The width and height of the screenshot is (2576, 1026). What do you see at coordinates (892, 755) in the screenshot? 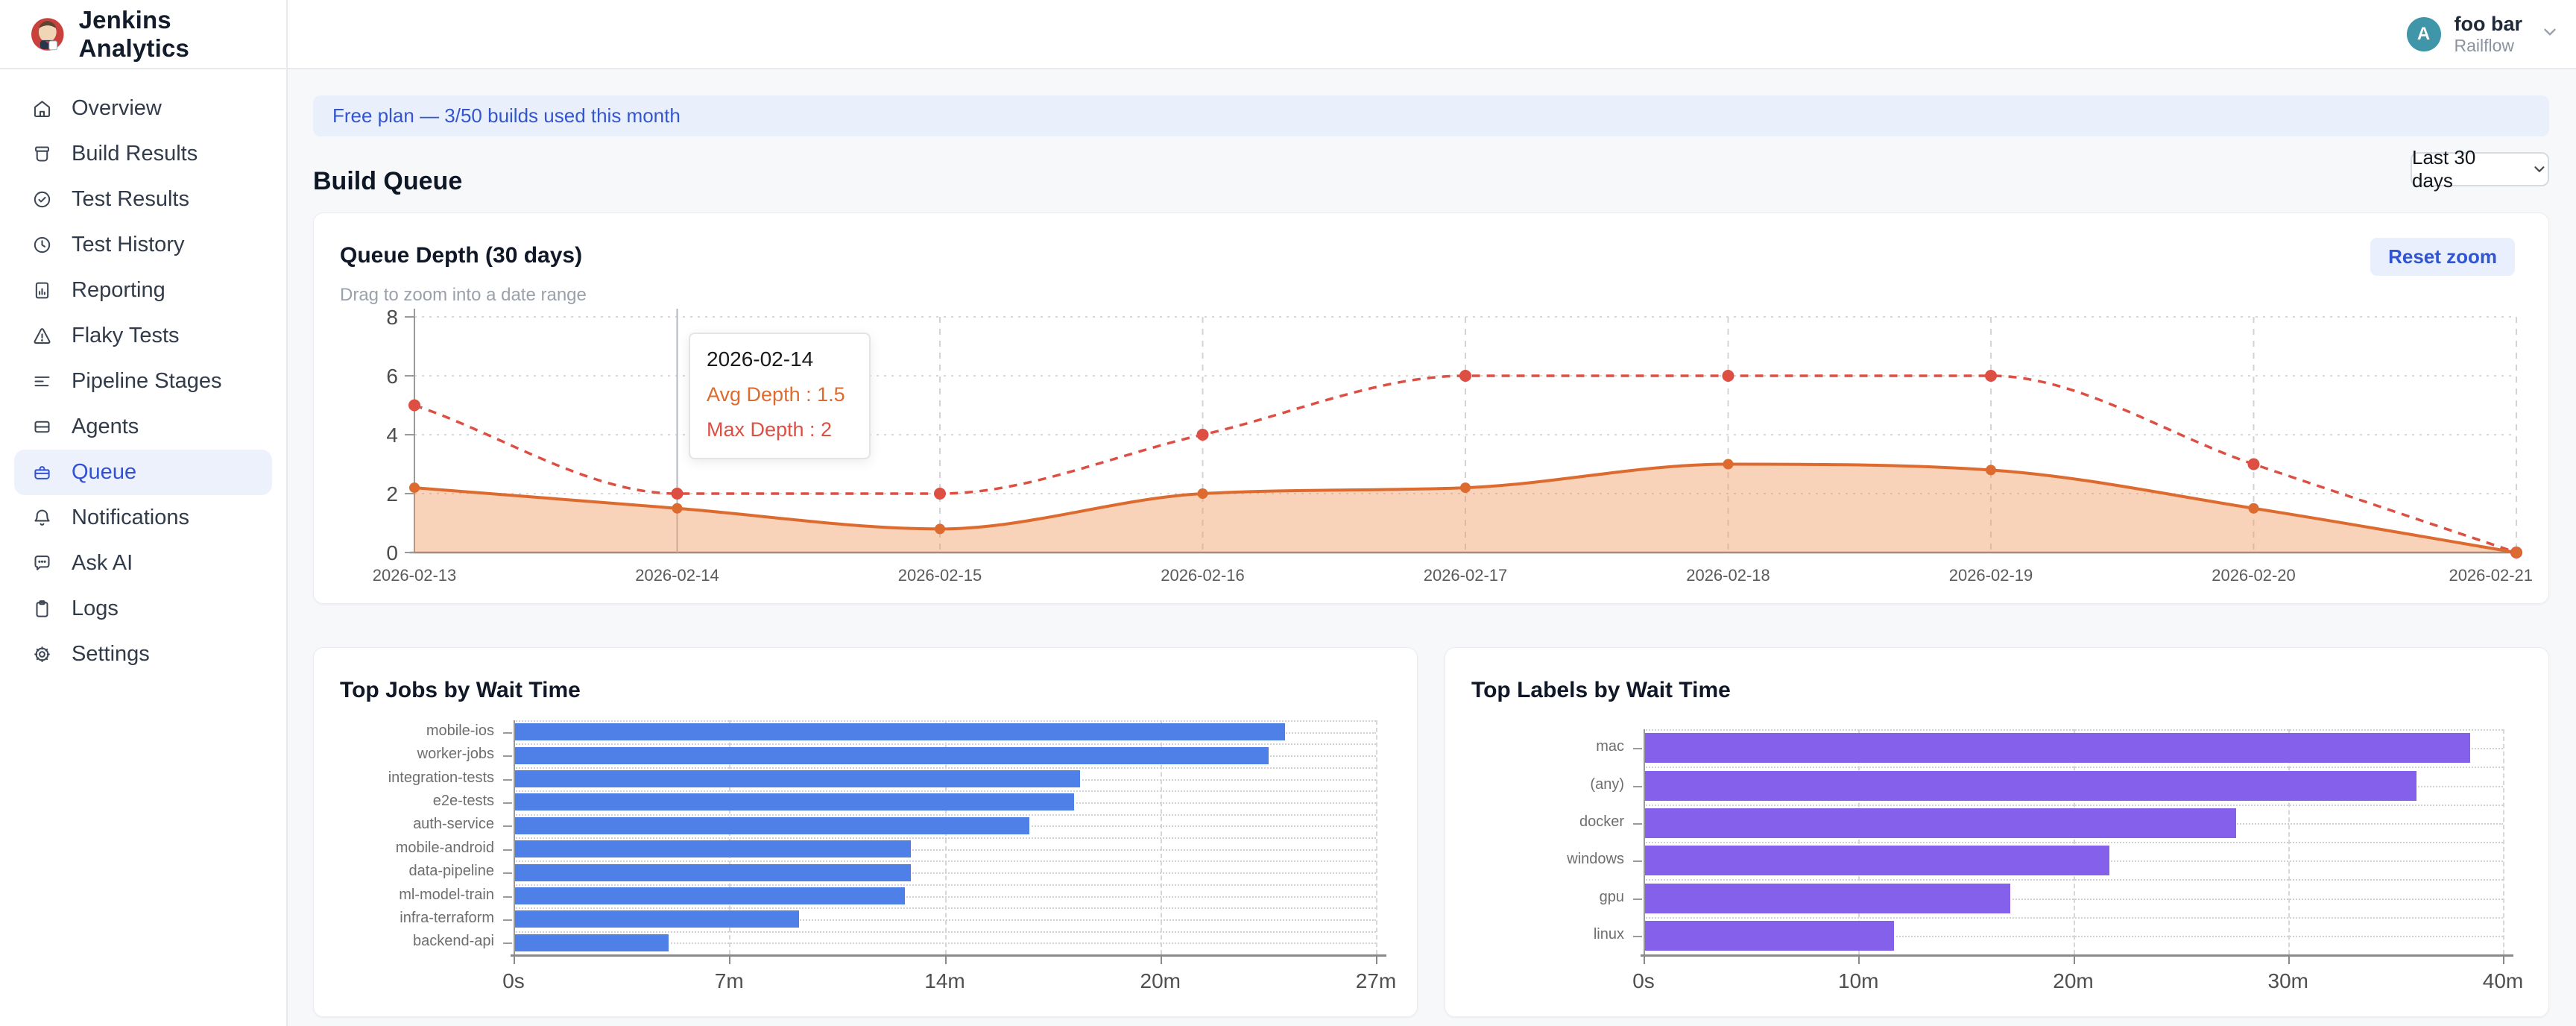
I see `bar-worker-jobs` at bounding box center [892, 755].